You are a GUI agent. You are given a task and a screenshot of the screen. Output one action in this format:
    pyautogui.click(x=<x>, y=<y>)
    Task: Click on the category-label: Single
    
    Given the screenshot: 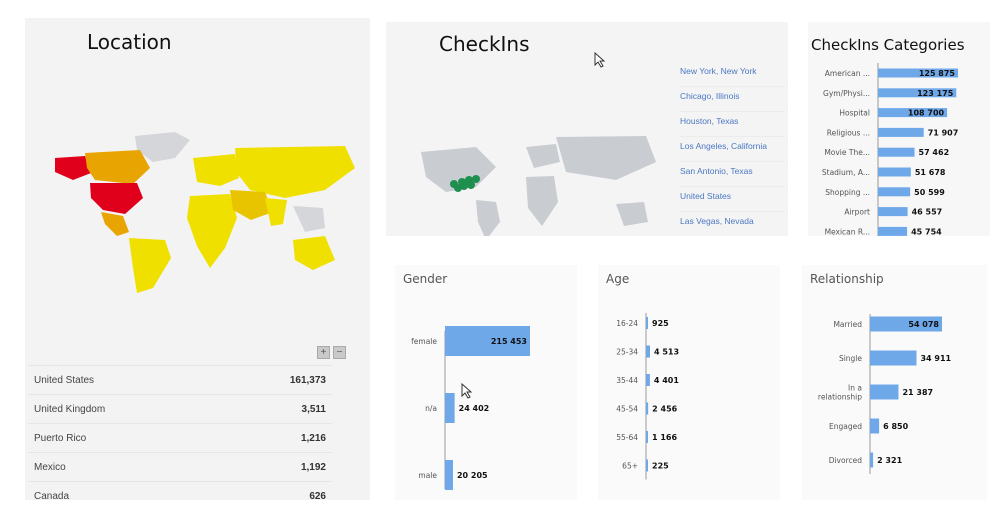 What is the action you would take?
    pyautogui.click(x=850, y=358)
    